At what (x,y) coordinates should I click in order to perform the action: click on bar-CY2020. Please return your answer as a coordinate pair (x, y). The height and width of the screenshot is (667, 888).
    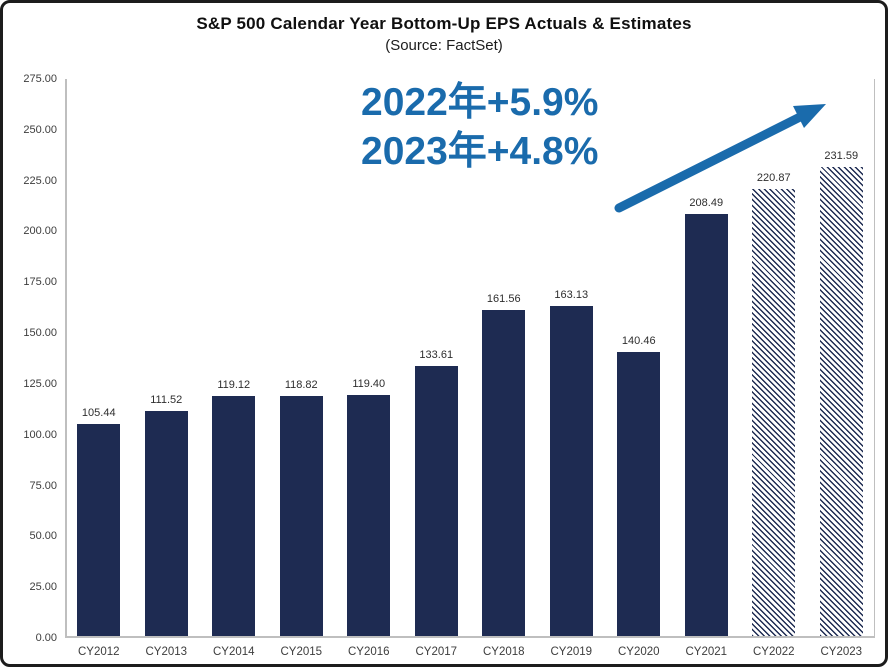
    Looking at the image, I should click on (639, 494).